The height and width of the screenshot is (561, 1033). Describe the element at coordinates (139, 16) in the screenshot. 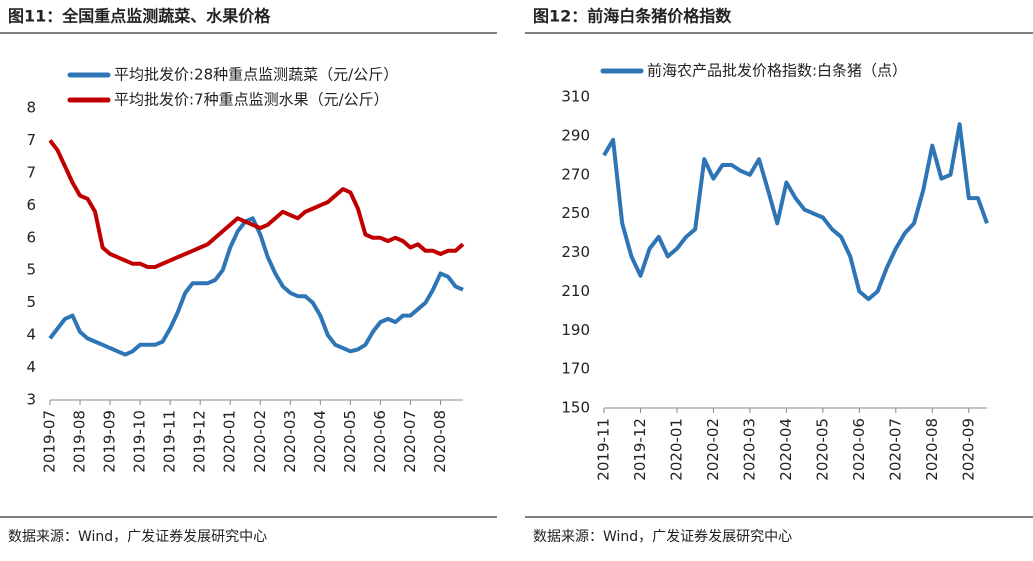

I see `chart-title: 图11：全国重点监测蔬菜、水果价格` at that location.